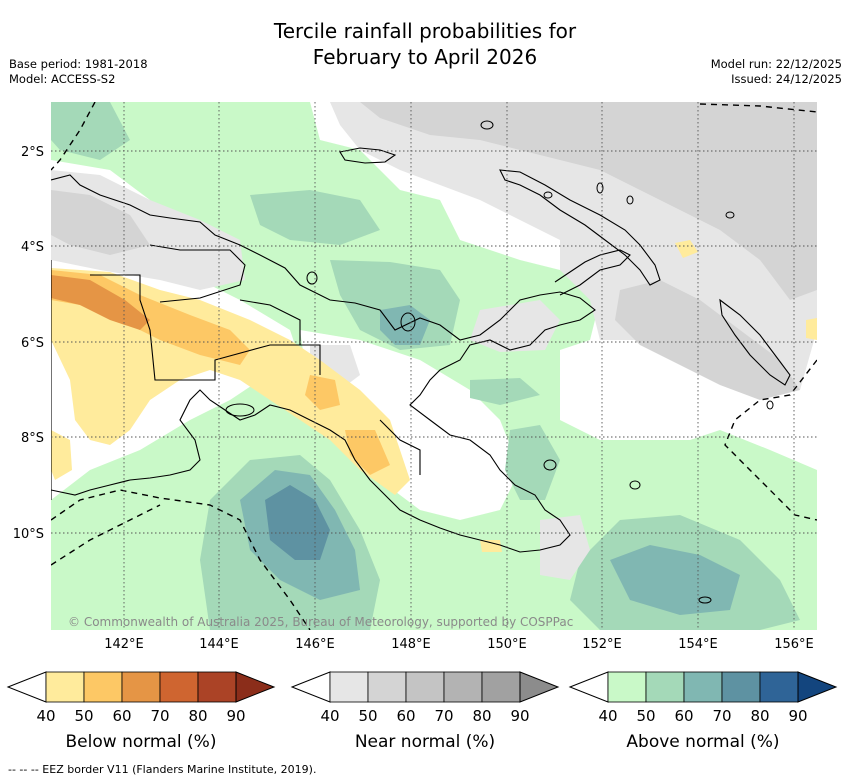 This screenshot has width=850, height=781. Describe the element at coordinates (425, 57) in the screenshot. I see `title-line-2: February to April 2026` at that location.